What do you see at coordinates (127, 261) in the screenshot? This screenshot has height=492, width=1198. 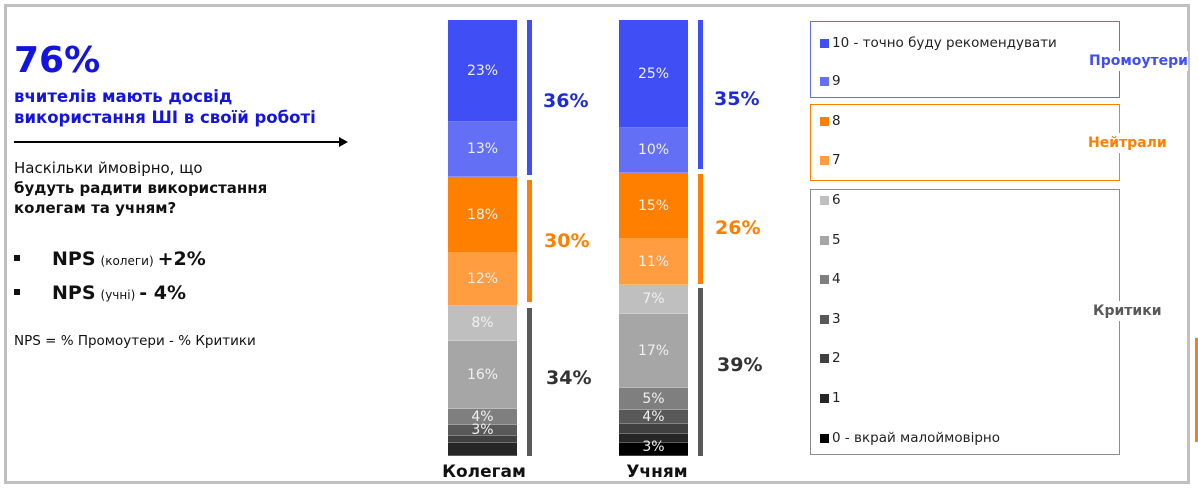 I see `nps-sub: (колеги)` at bounding box center [127, 261].